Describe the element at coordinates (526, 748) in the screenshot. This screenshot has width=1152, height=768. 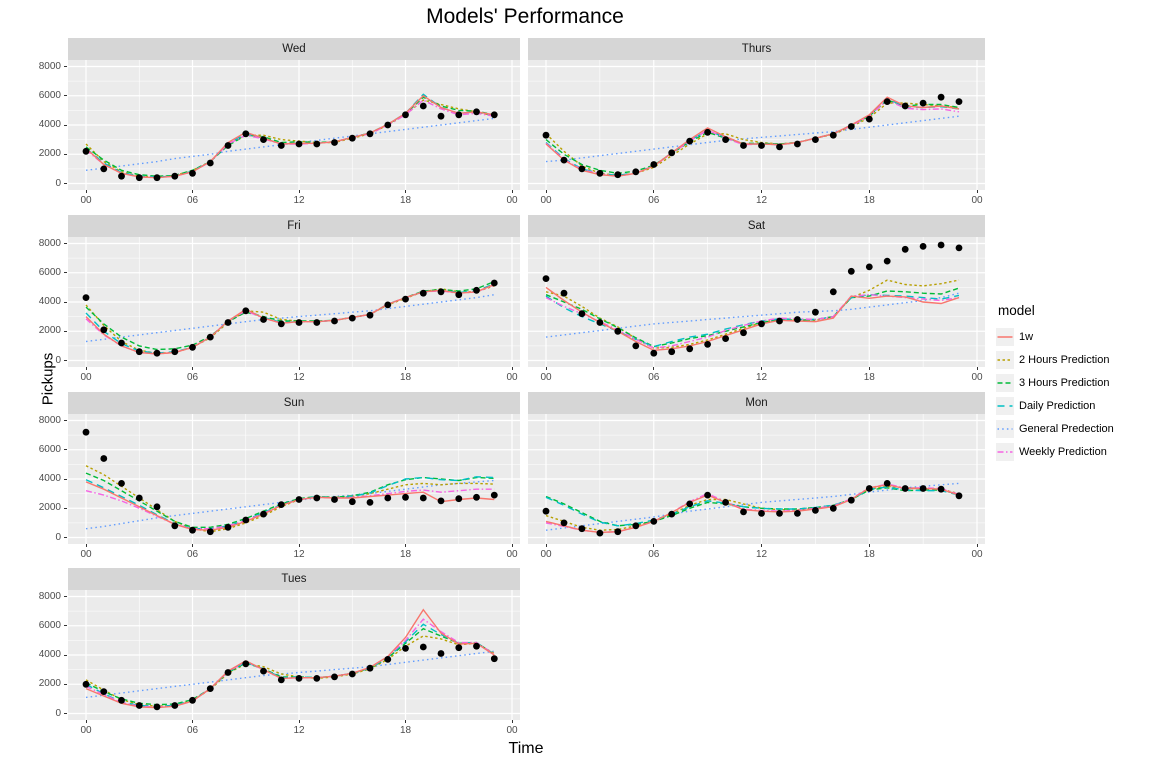
I see `x-axis-title: Time` at that location.